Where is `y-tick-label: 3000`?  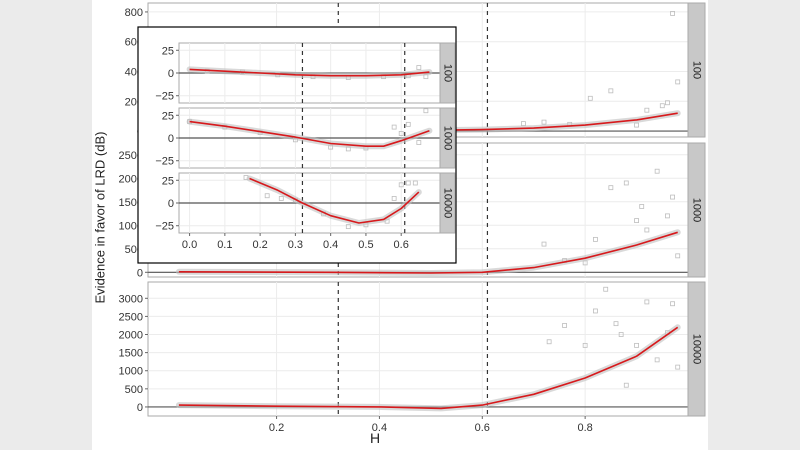
y-tick-label: 3000 is located at coordinates (131, 299).